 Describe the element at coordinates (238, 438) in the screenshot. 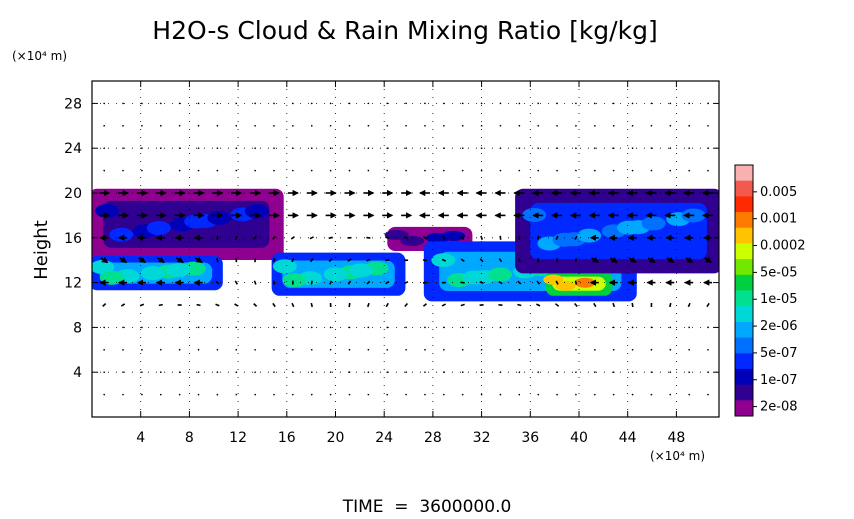

I see `x-tick-label: 12` at that location.